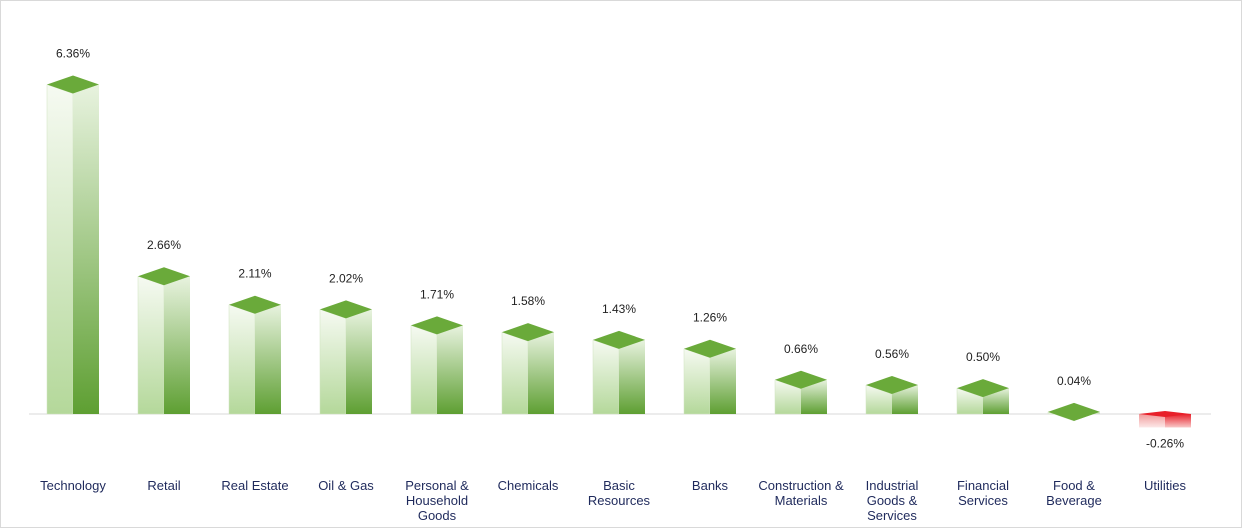 This screenshot has width=1242, height=528. Describe the element at coordinates (528, 485) in the screenshot. I see `category-label: Chemicals` at that location.